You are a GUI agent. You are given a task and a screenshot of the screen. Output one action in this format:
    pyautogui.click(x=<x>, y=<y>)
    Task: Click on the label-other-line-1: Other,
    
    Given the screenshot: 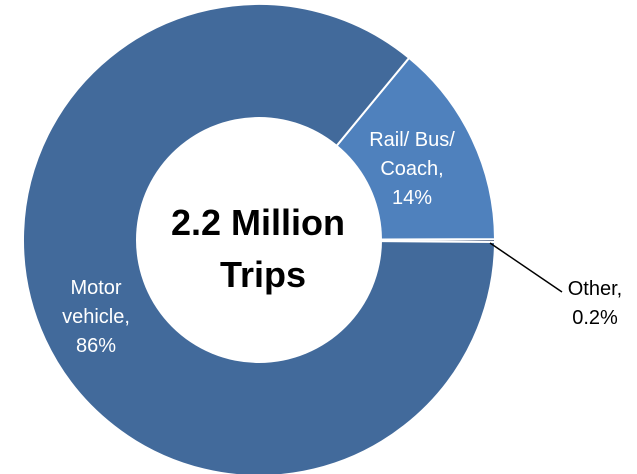 What is the action you would take?
    pyautogui.click(x=595, y=289)
    